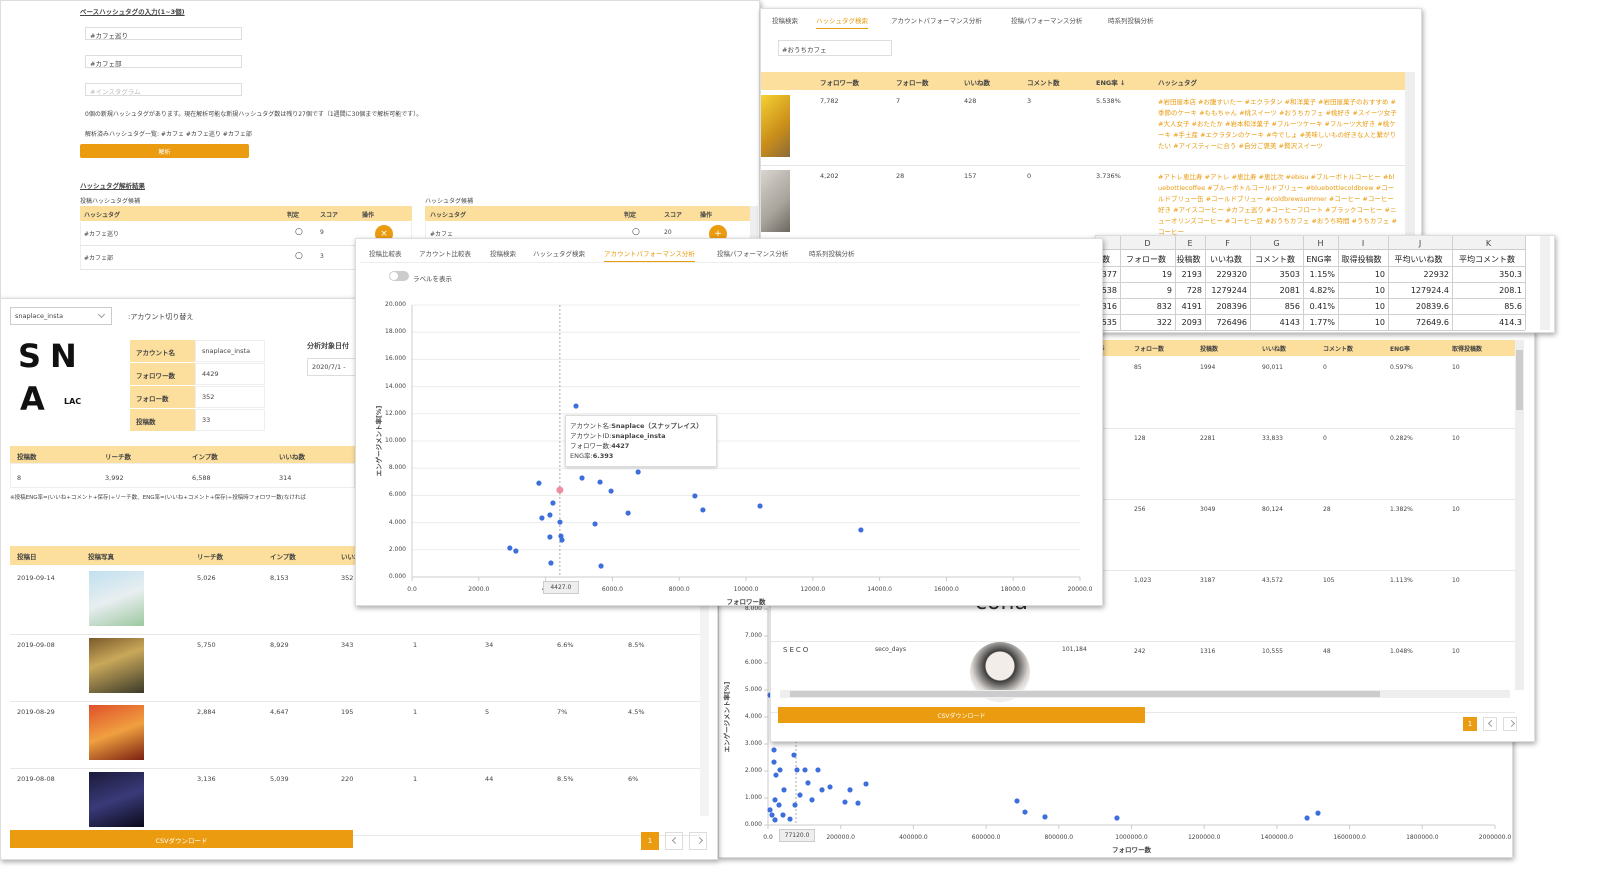 The height and width of the screenshot is (887, 1600). What do you see at coordinates (385, 254) in the screenshot?
I see `tab: 投稿比較表` at bounding box center [385, 254].